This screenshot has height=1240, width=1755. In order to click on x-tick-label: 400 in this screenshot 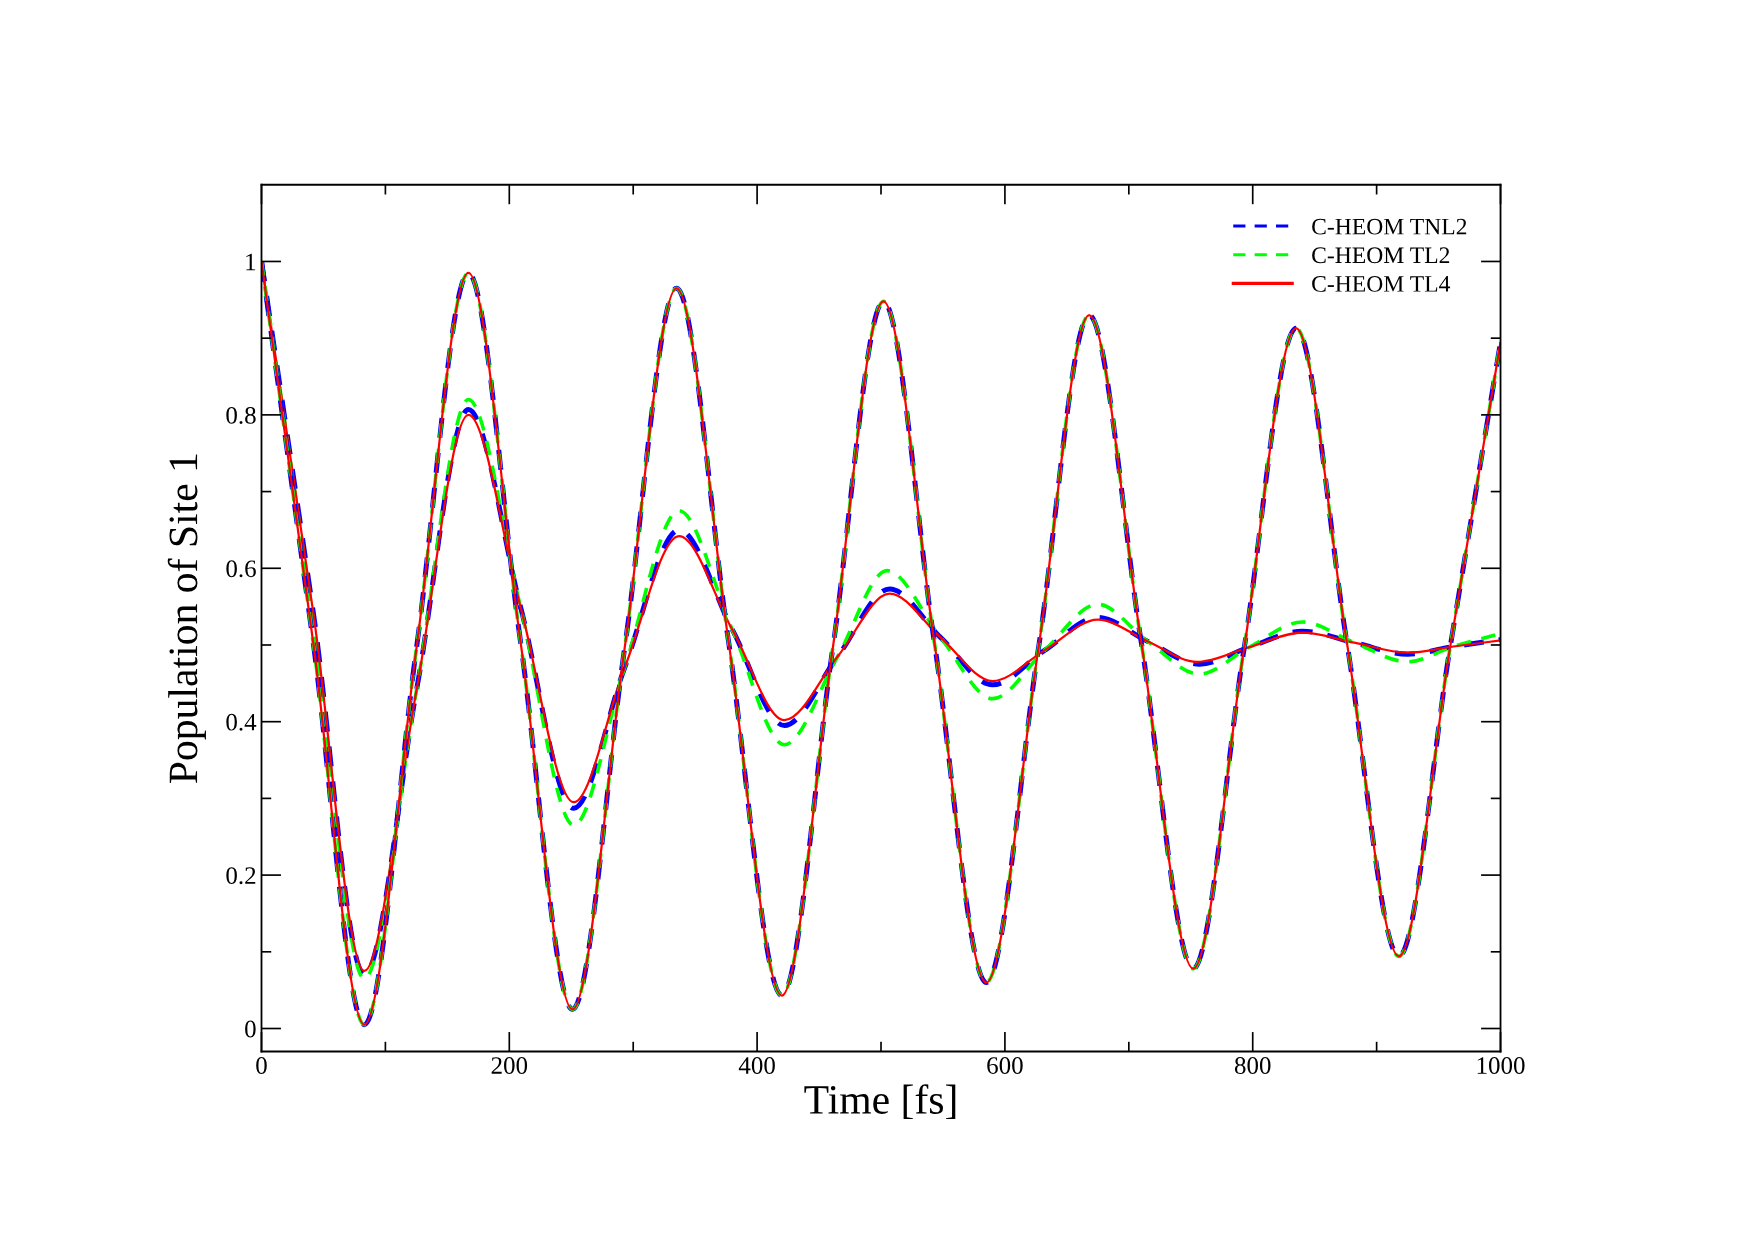, I will do `click(756, 1065)`.